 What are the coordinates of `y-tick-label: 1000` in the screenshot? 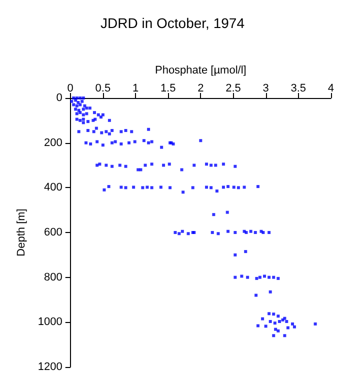 It's located at (50, 322).